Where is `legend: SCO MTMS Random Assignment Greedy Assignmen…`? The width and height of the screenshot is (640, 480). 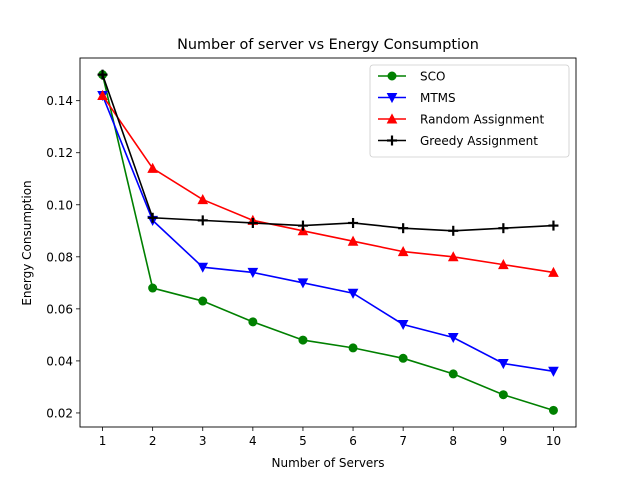
legend: SCO MTMS Random Assignment Greedy Assignmen… is located at coordinates (469, 111).